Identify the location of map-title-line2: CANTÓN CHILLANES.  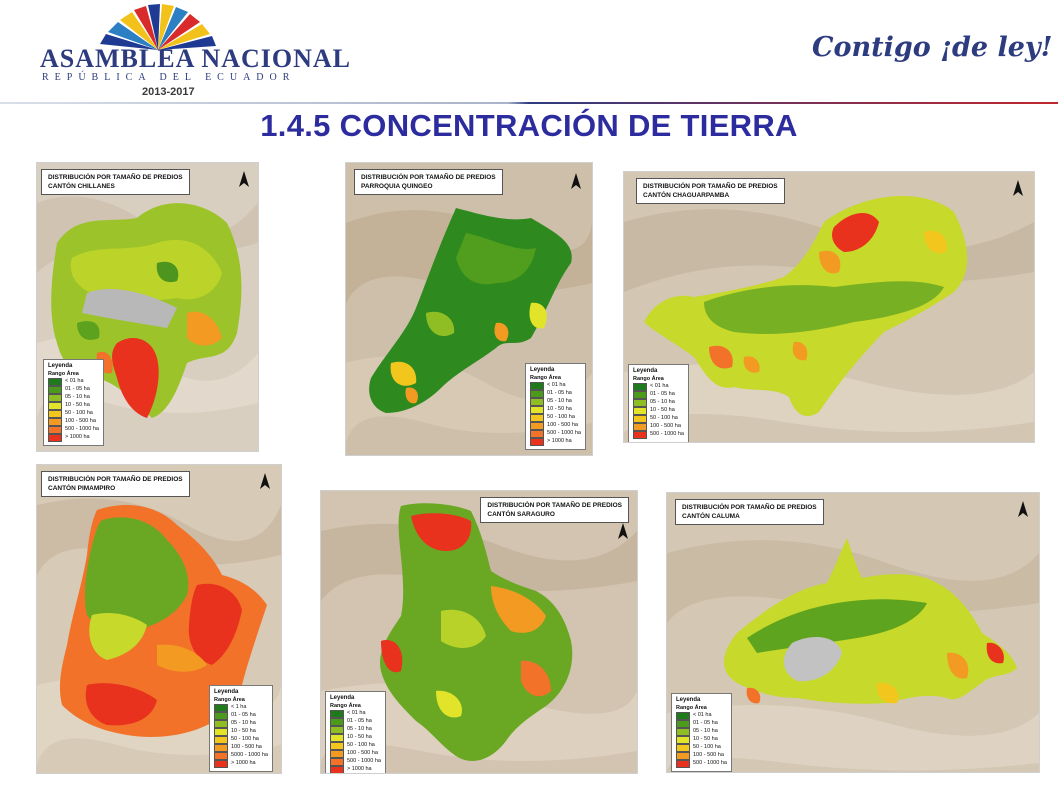
(81, 186).